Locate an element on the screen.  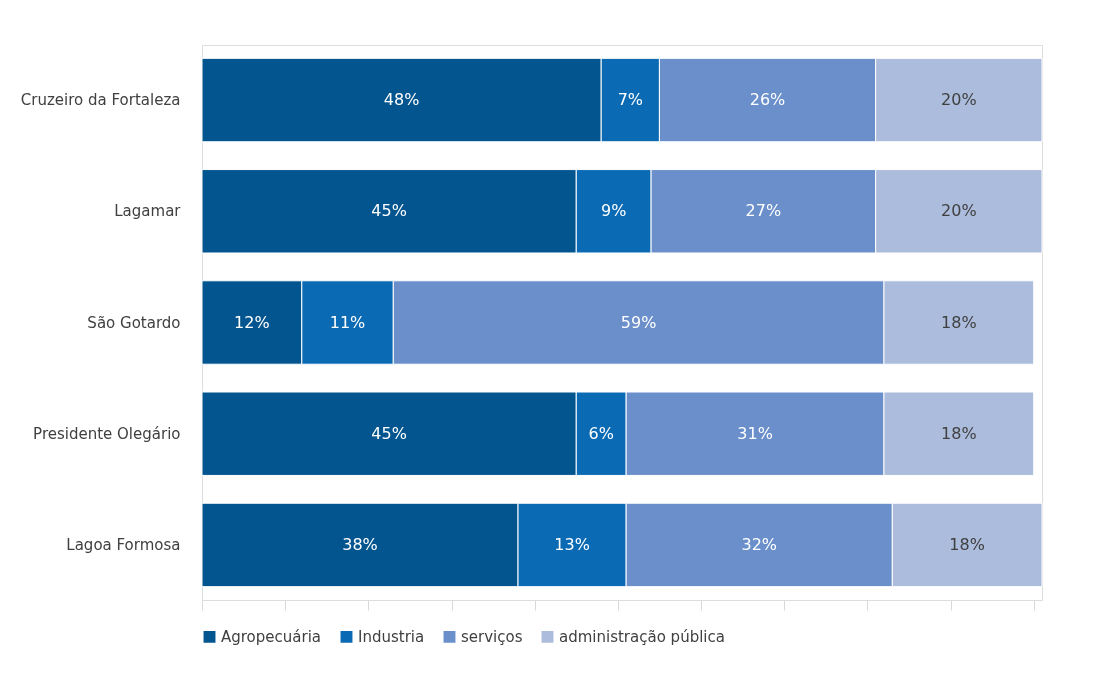
y-tick-label: Cruzeiro da Fortaleza is located at coordinates (100, 100).